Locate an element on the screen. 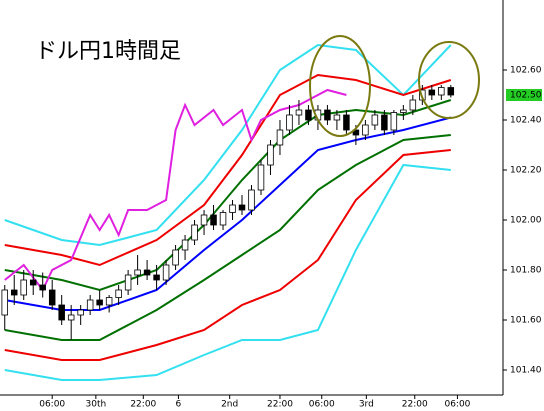 The height and width of the screenshot is (411, 544). y-tick-label: 102.00 is located at coordinates (526, 221).